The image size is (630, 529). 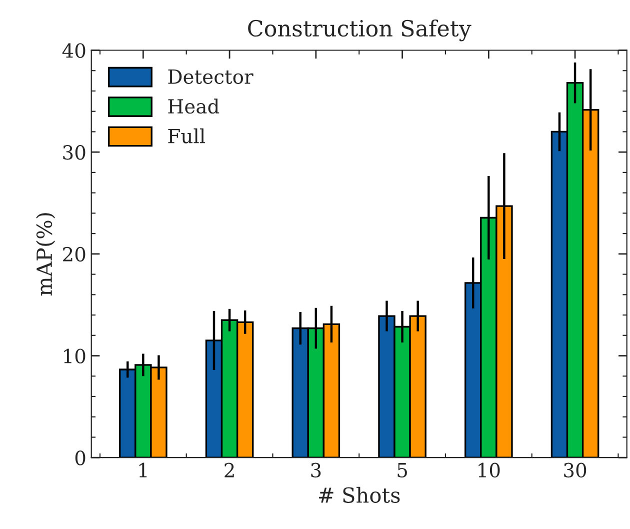 I want to click on x-tick-label: 10, so click(x=489, y=470).